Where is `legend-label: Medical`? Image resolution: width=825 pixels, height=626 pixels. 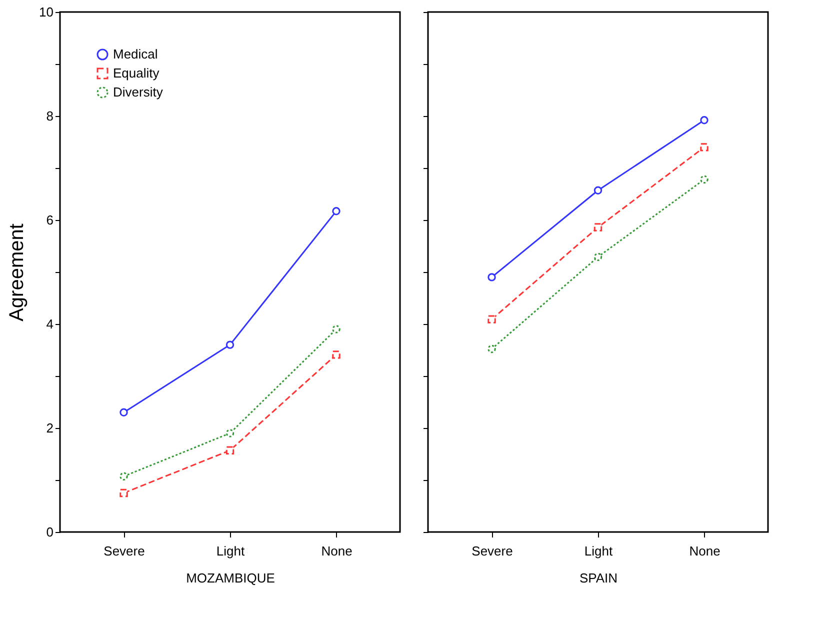
legend-label: Medical is located at coordinates (135, 54).